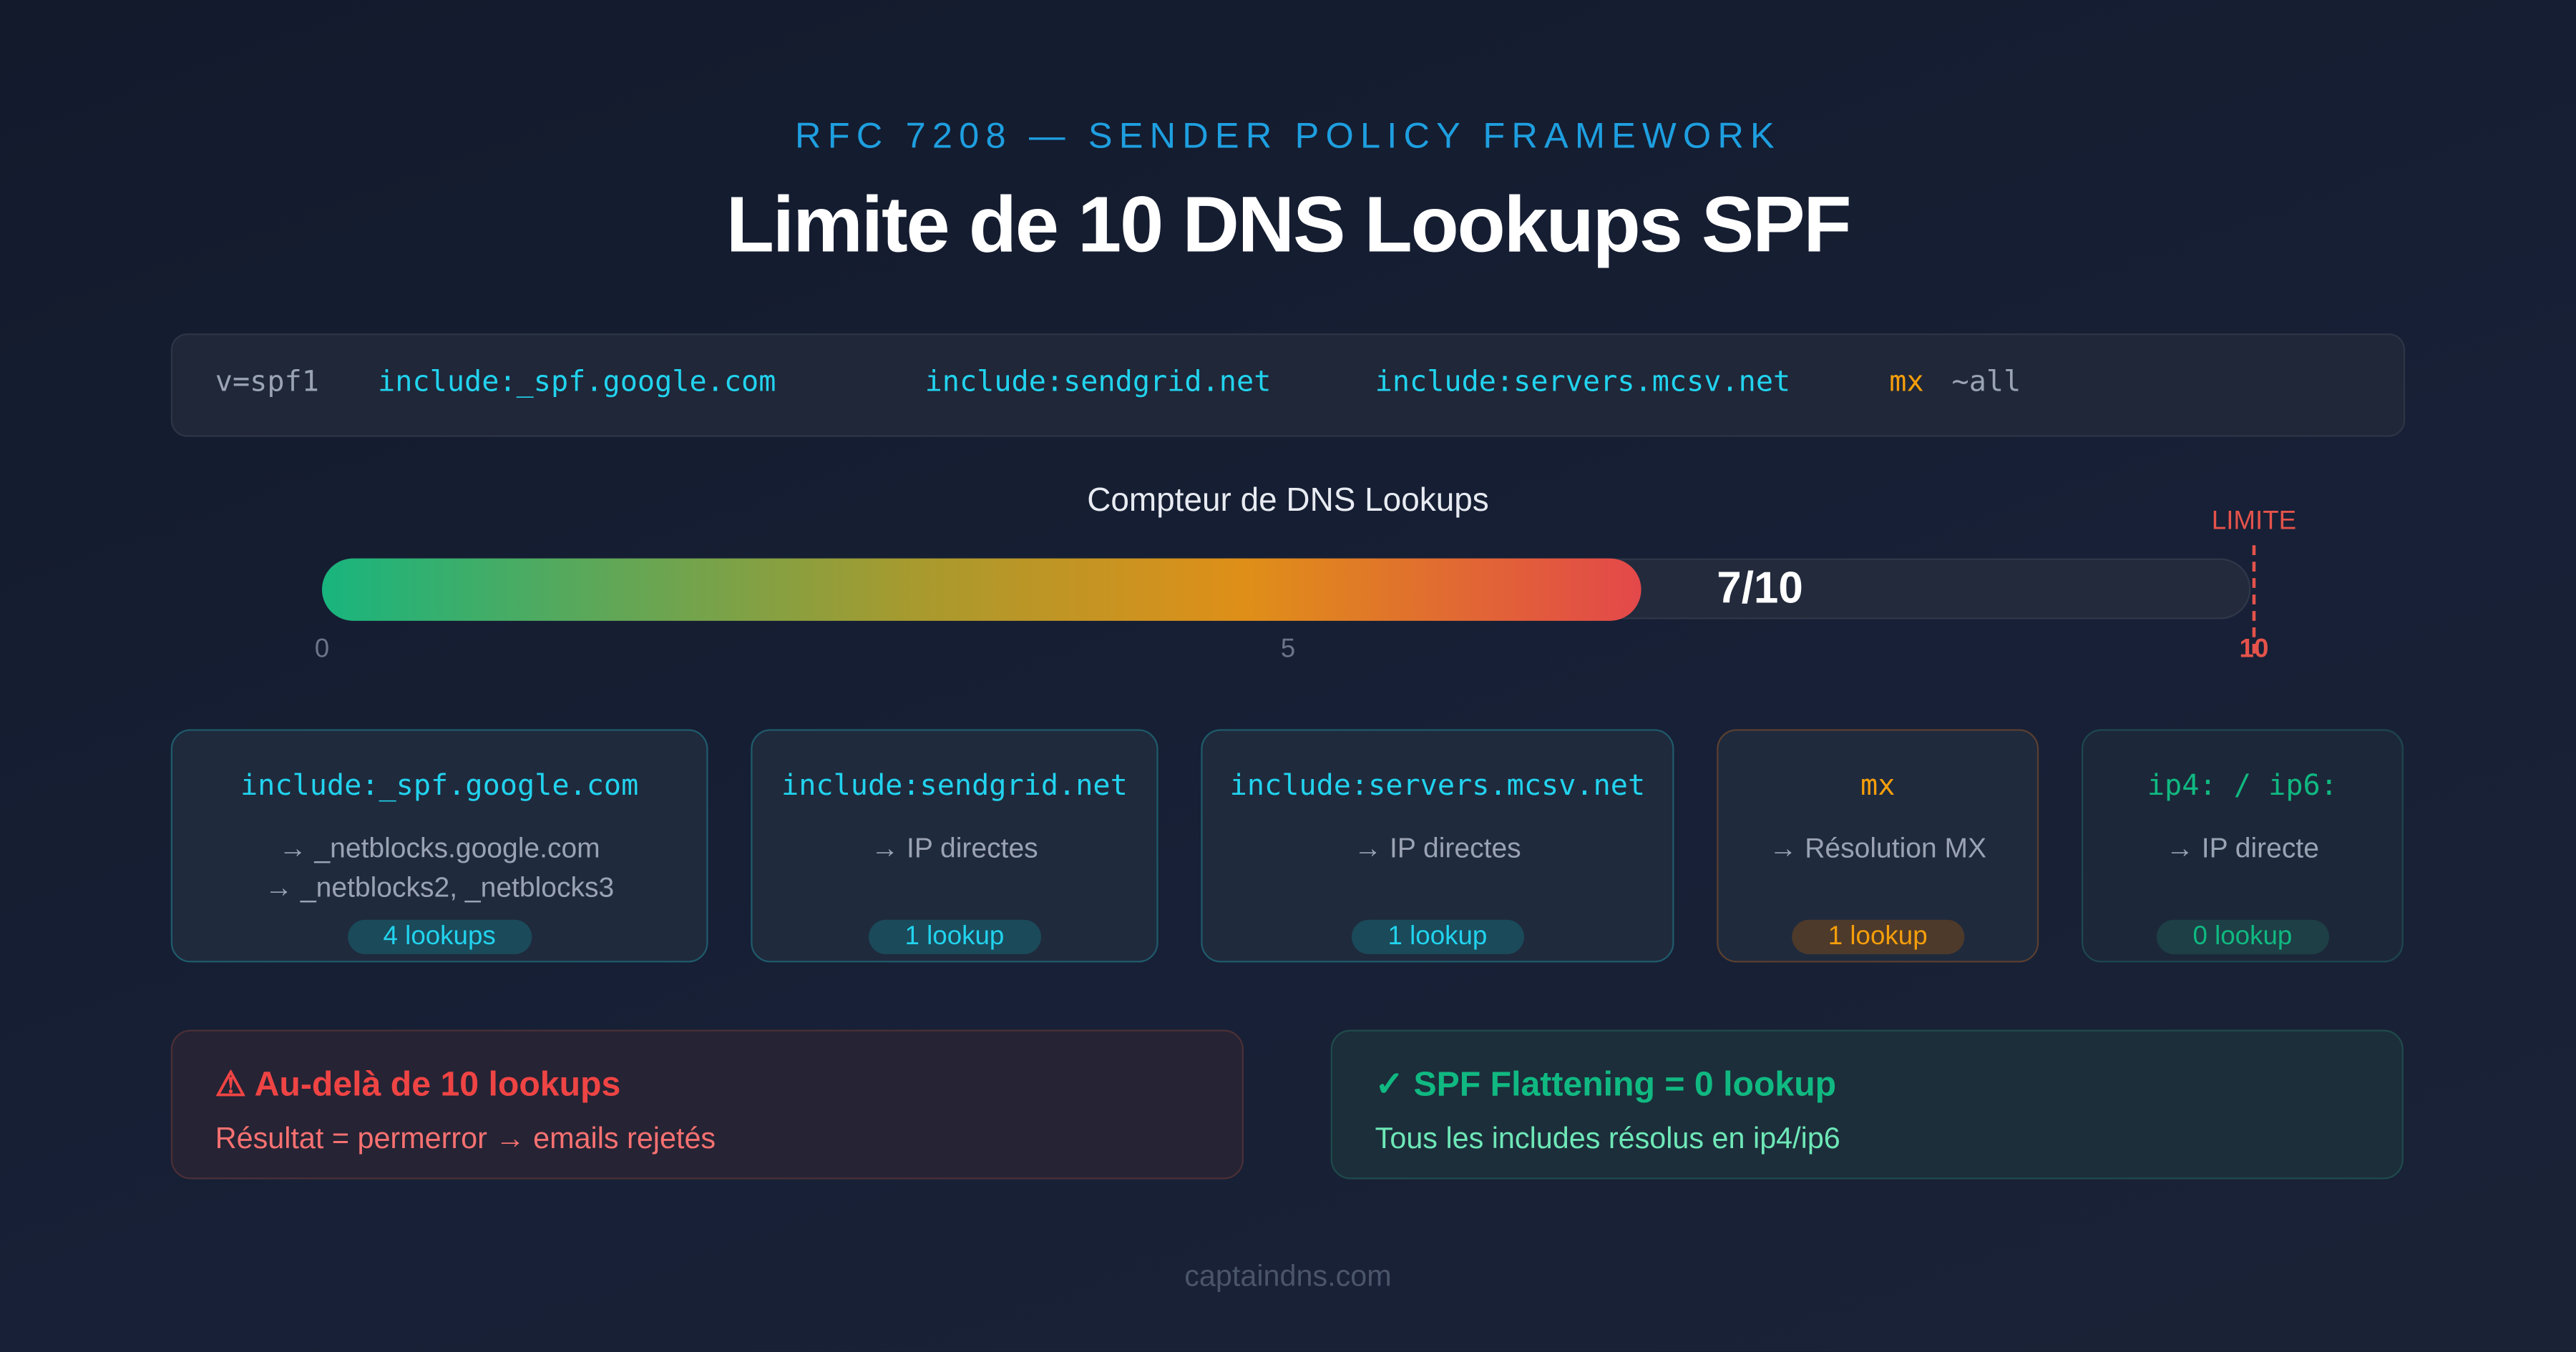 This screenshot has width=2576, height=1352. Describe the element at coordinates (1986, 383) in the screenshot. I see `spf-token-all: ~all` at that location.